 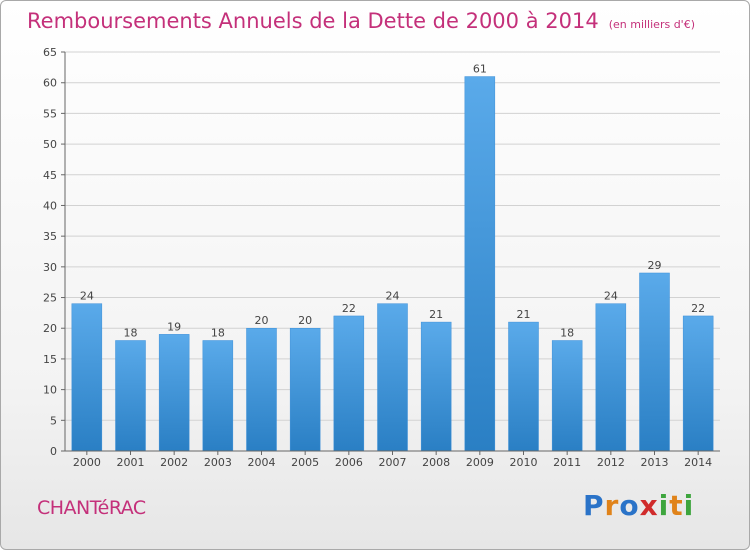 What do you see at coordinates (50, 113) in the screenshot?
I see `y-tick-label: 55` at bounding box center [50, 113].